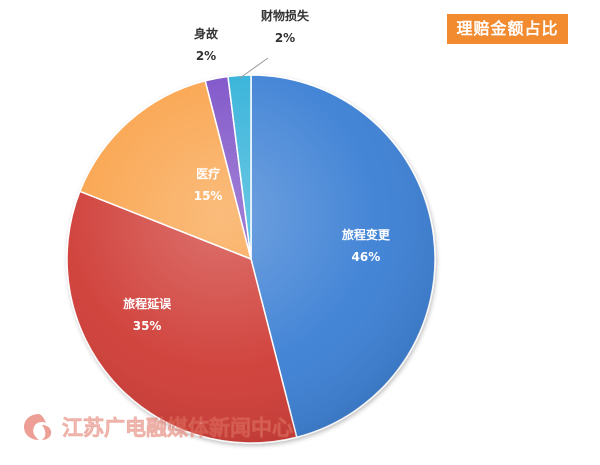 This screenshot has width=600, height=465. Describe the element at coordinates (147, 326) in the screenshot. I see `slice-value-label: 35%` at that location.